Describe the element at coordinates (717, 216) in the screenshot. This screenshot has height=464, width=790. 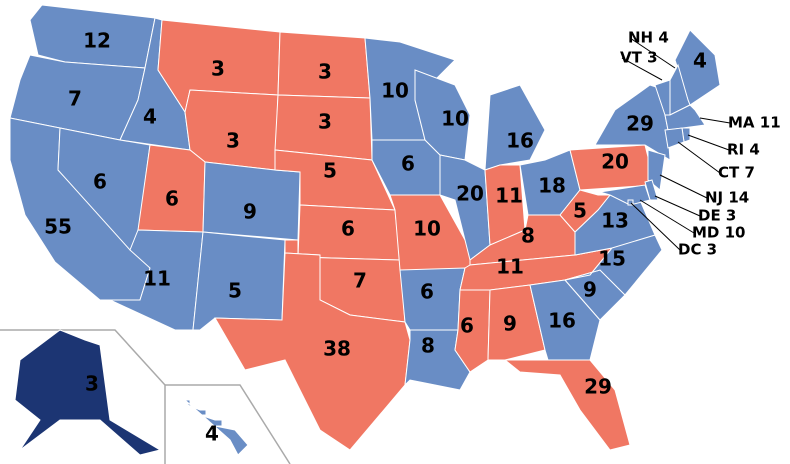
I see `region-label: DE 3` at that location.